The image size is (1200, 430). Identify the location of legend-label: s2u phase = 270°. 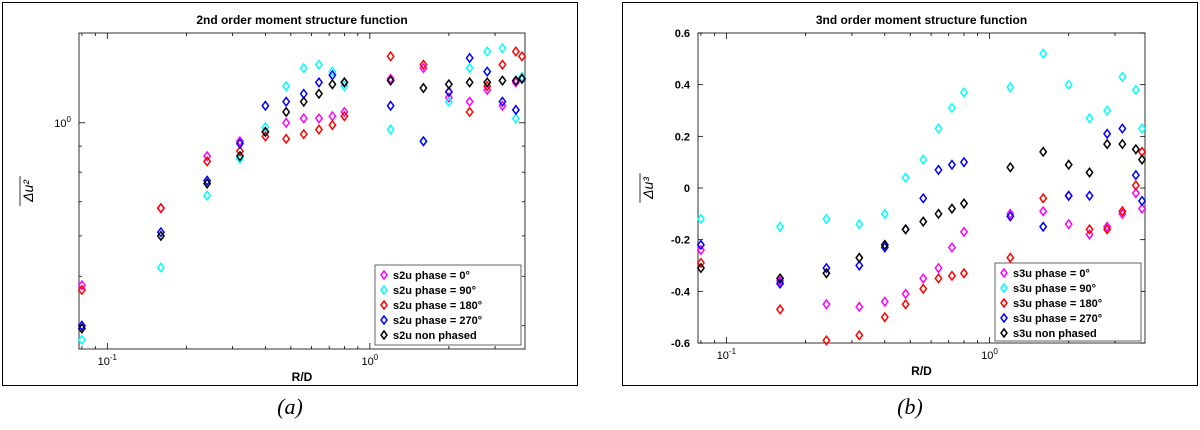
(437, 321).